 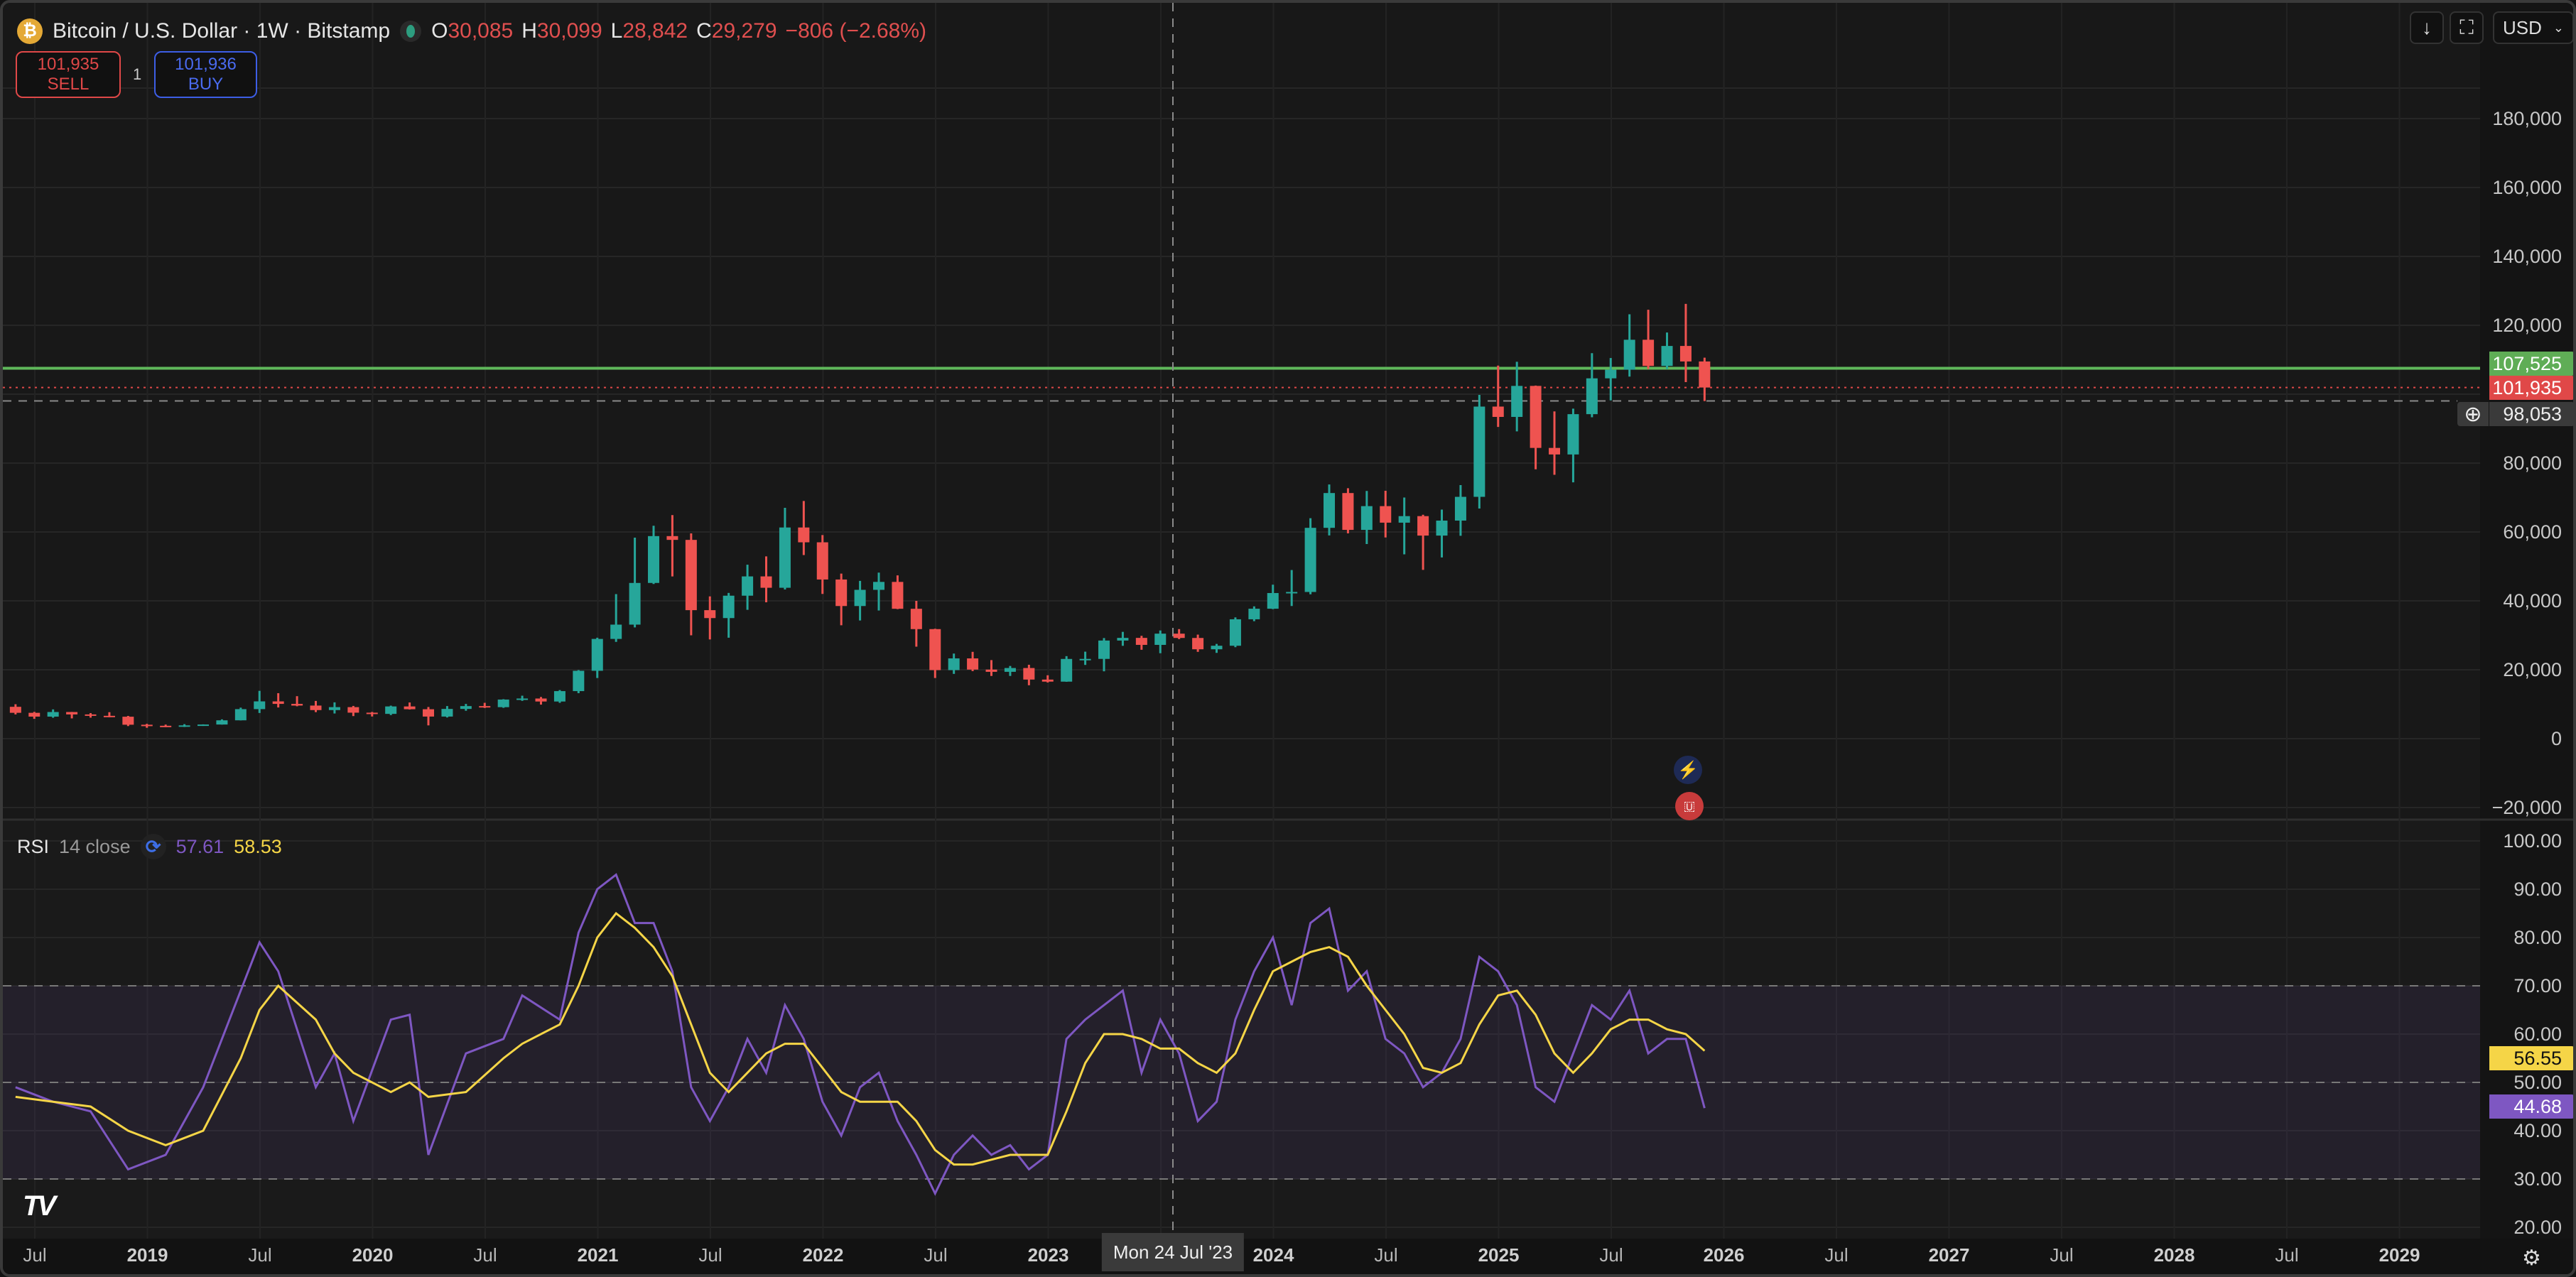 What do you see at coordinates (147, 1255) in the screenshot?
I see `time-tick: 2019` at bounding box center [147, 1255].